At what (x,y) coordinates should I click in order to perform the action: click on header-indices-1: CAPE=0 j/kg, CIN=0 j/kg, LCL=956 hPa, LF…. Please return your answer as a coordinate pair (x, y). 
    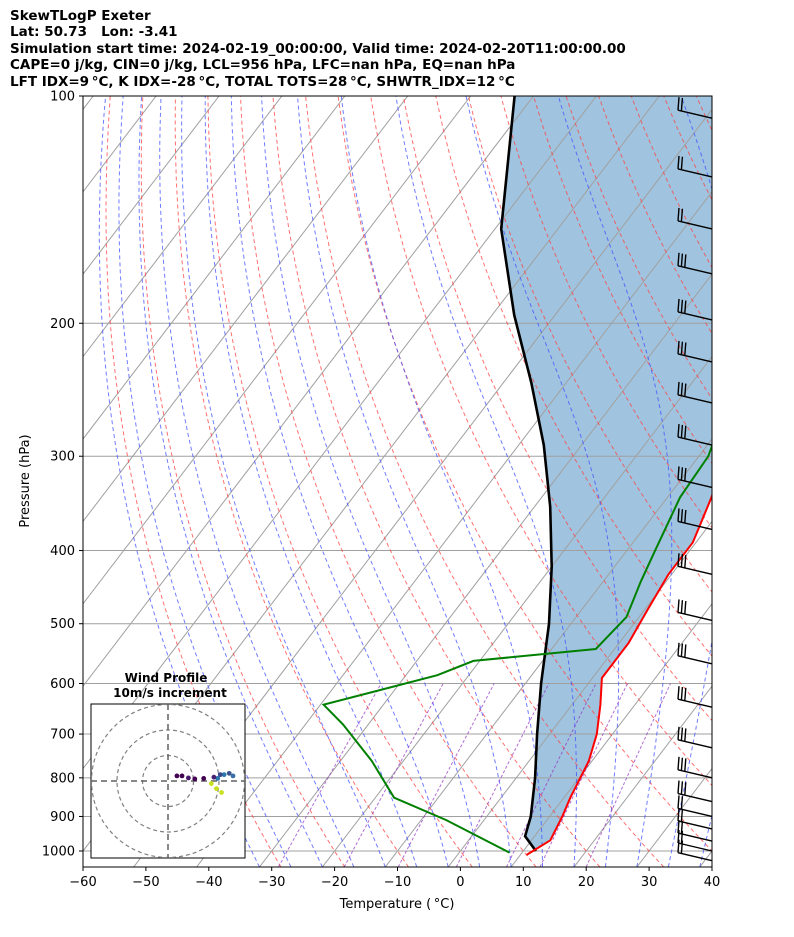
    Looking at the image, I should click on (263, 65).